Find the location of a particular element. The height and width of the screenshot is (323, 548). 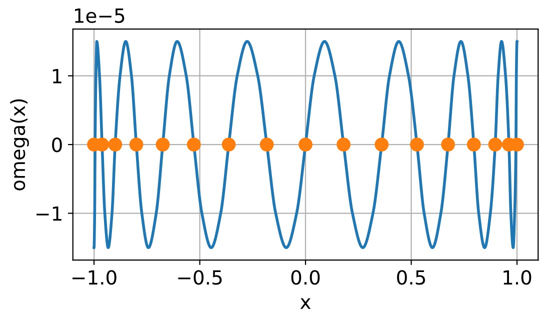

y-axis-title: omega(x) is located at coordinates (19, 144).